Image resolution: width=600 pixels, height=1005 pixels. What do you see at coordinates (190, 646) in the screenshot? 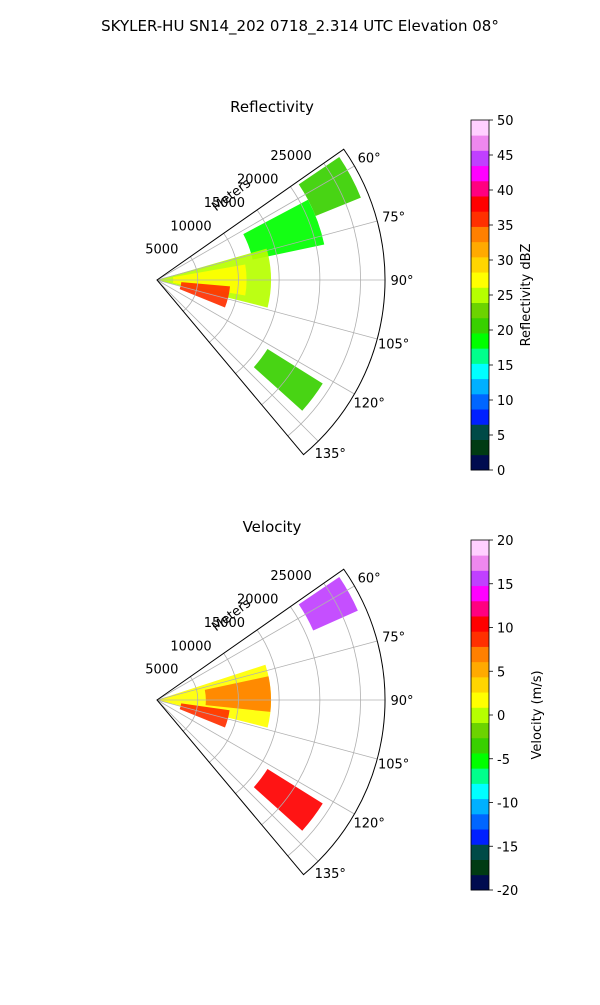
I see `velocity-range-tick-label: 10000` at bounding box center [190, 646].